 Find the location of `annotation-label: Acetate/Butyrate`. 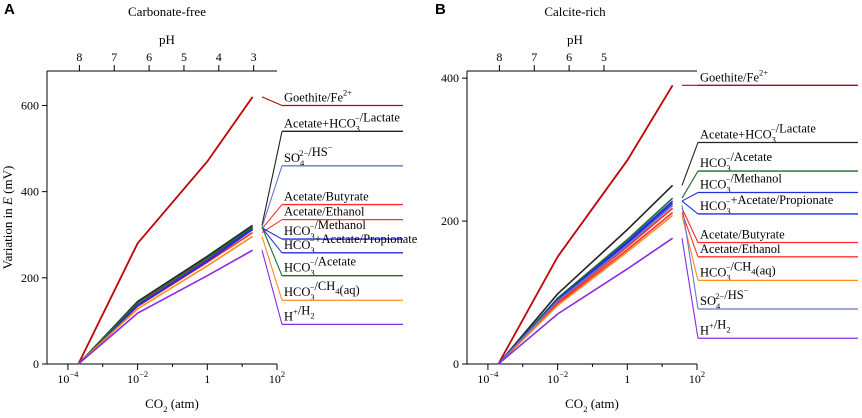

annotation-label: Acetate/Butyrate is located at coordinates (742, 235).